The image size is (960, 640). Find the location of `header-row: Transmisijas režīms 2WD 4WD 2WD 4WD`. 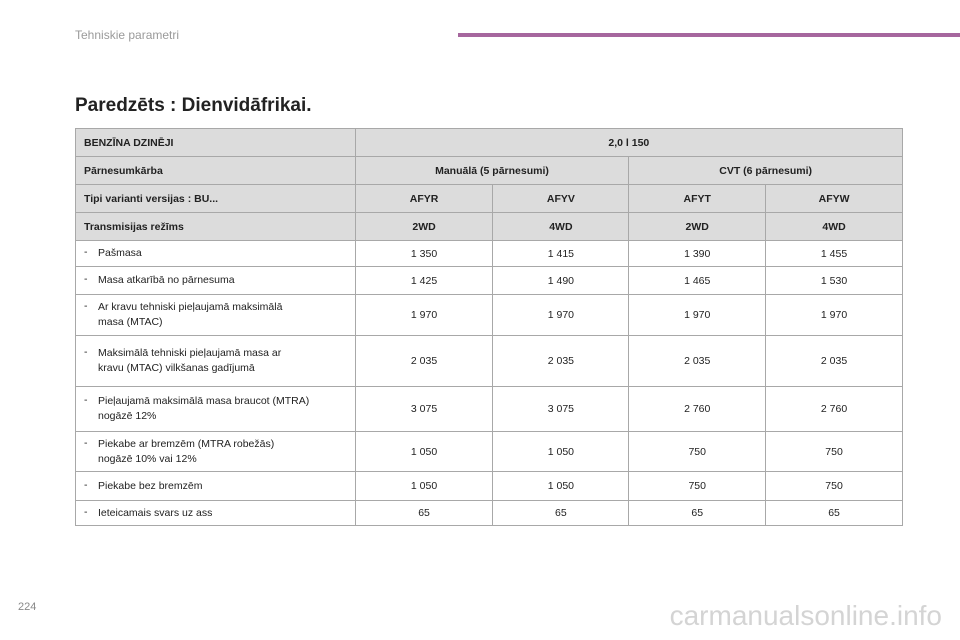

header-row: Transmisijas režīms 2WD 4WD 2WD 4WD is located at coordinates (489, 226).